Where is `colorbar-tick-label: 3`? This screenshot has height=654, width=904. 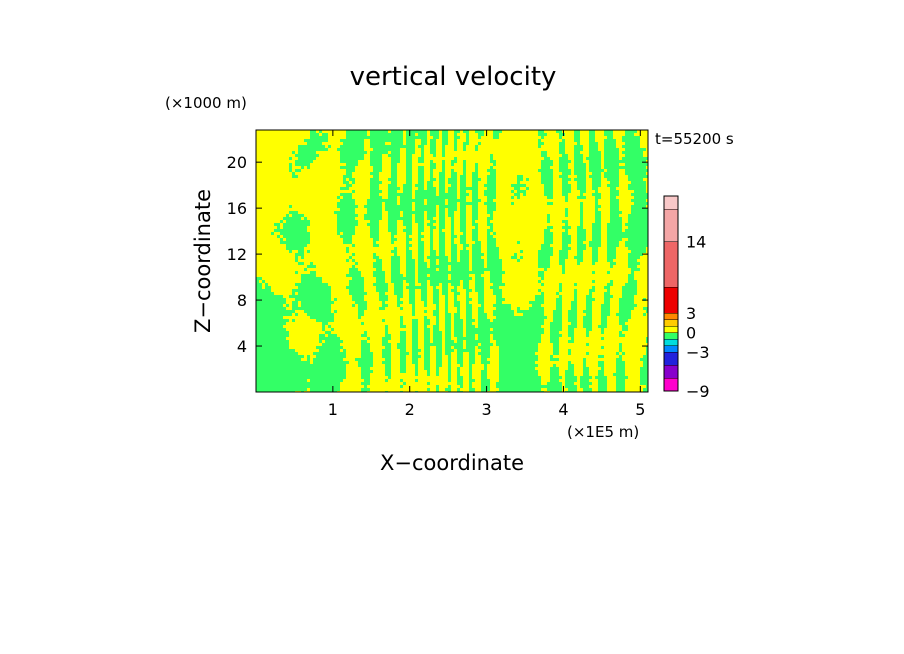
colorbar-tick-label: 3 is located at coordinates (691, 313).